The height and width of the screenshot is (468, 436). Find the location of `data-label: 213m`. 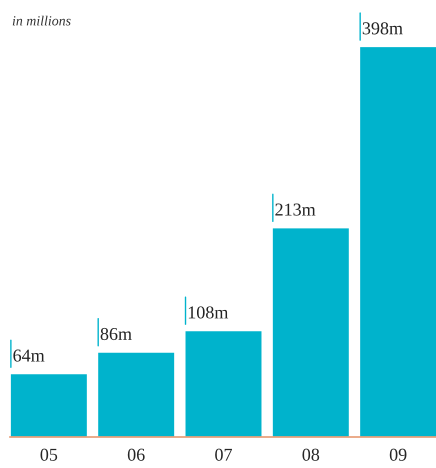

data-label: 213m is located at coordinates (295, 210).